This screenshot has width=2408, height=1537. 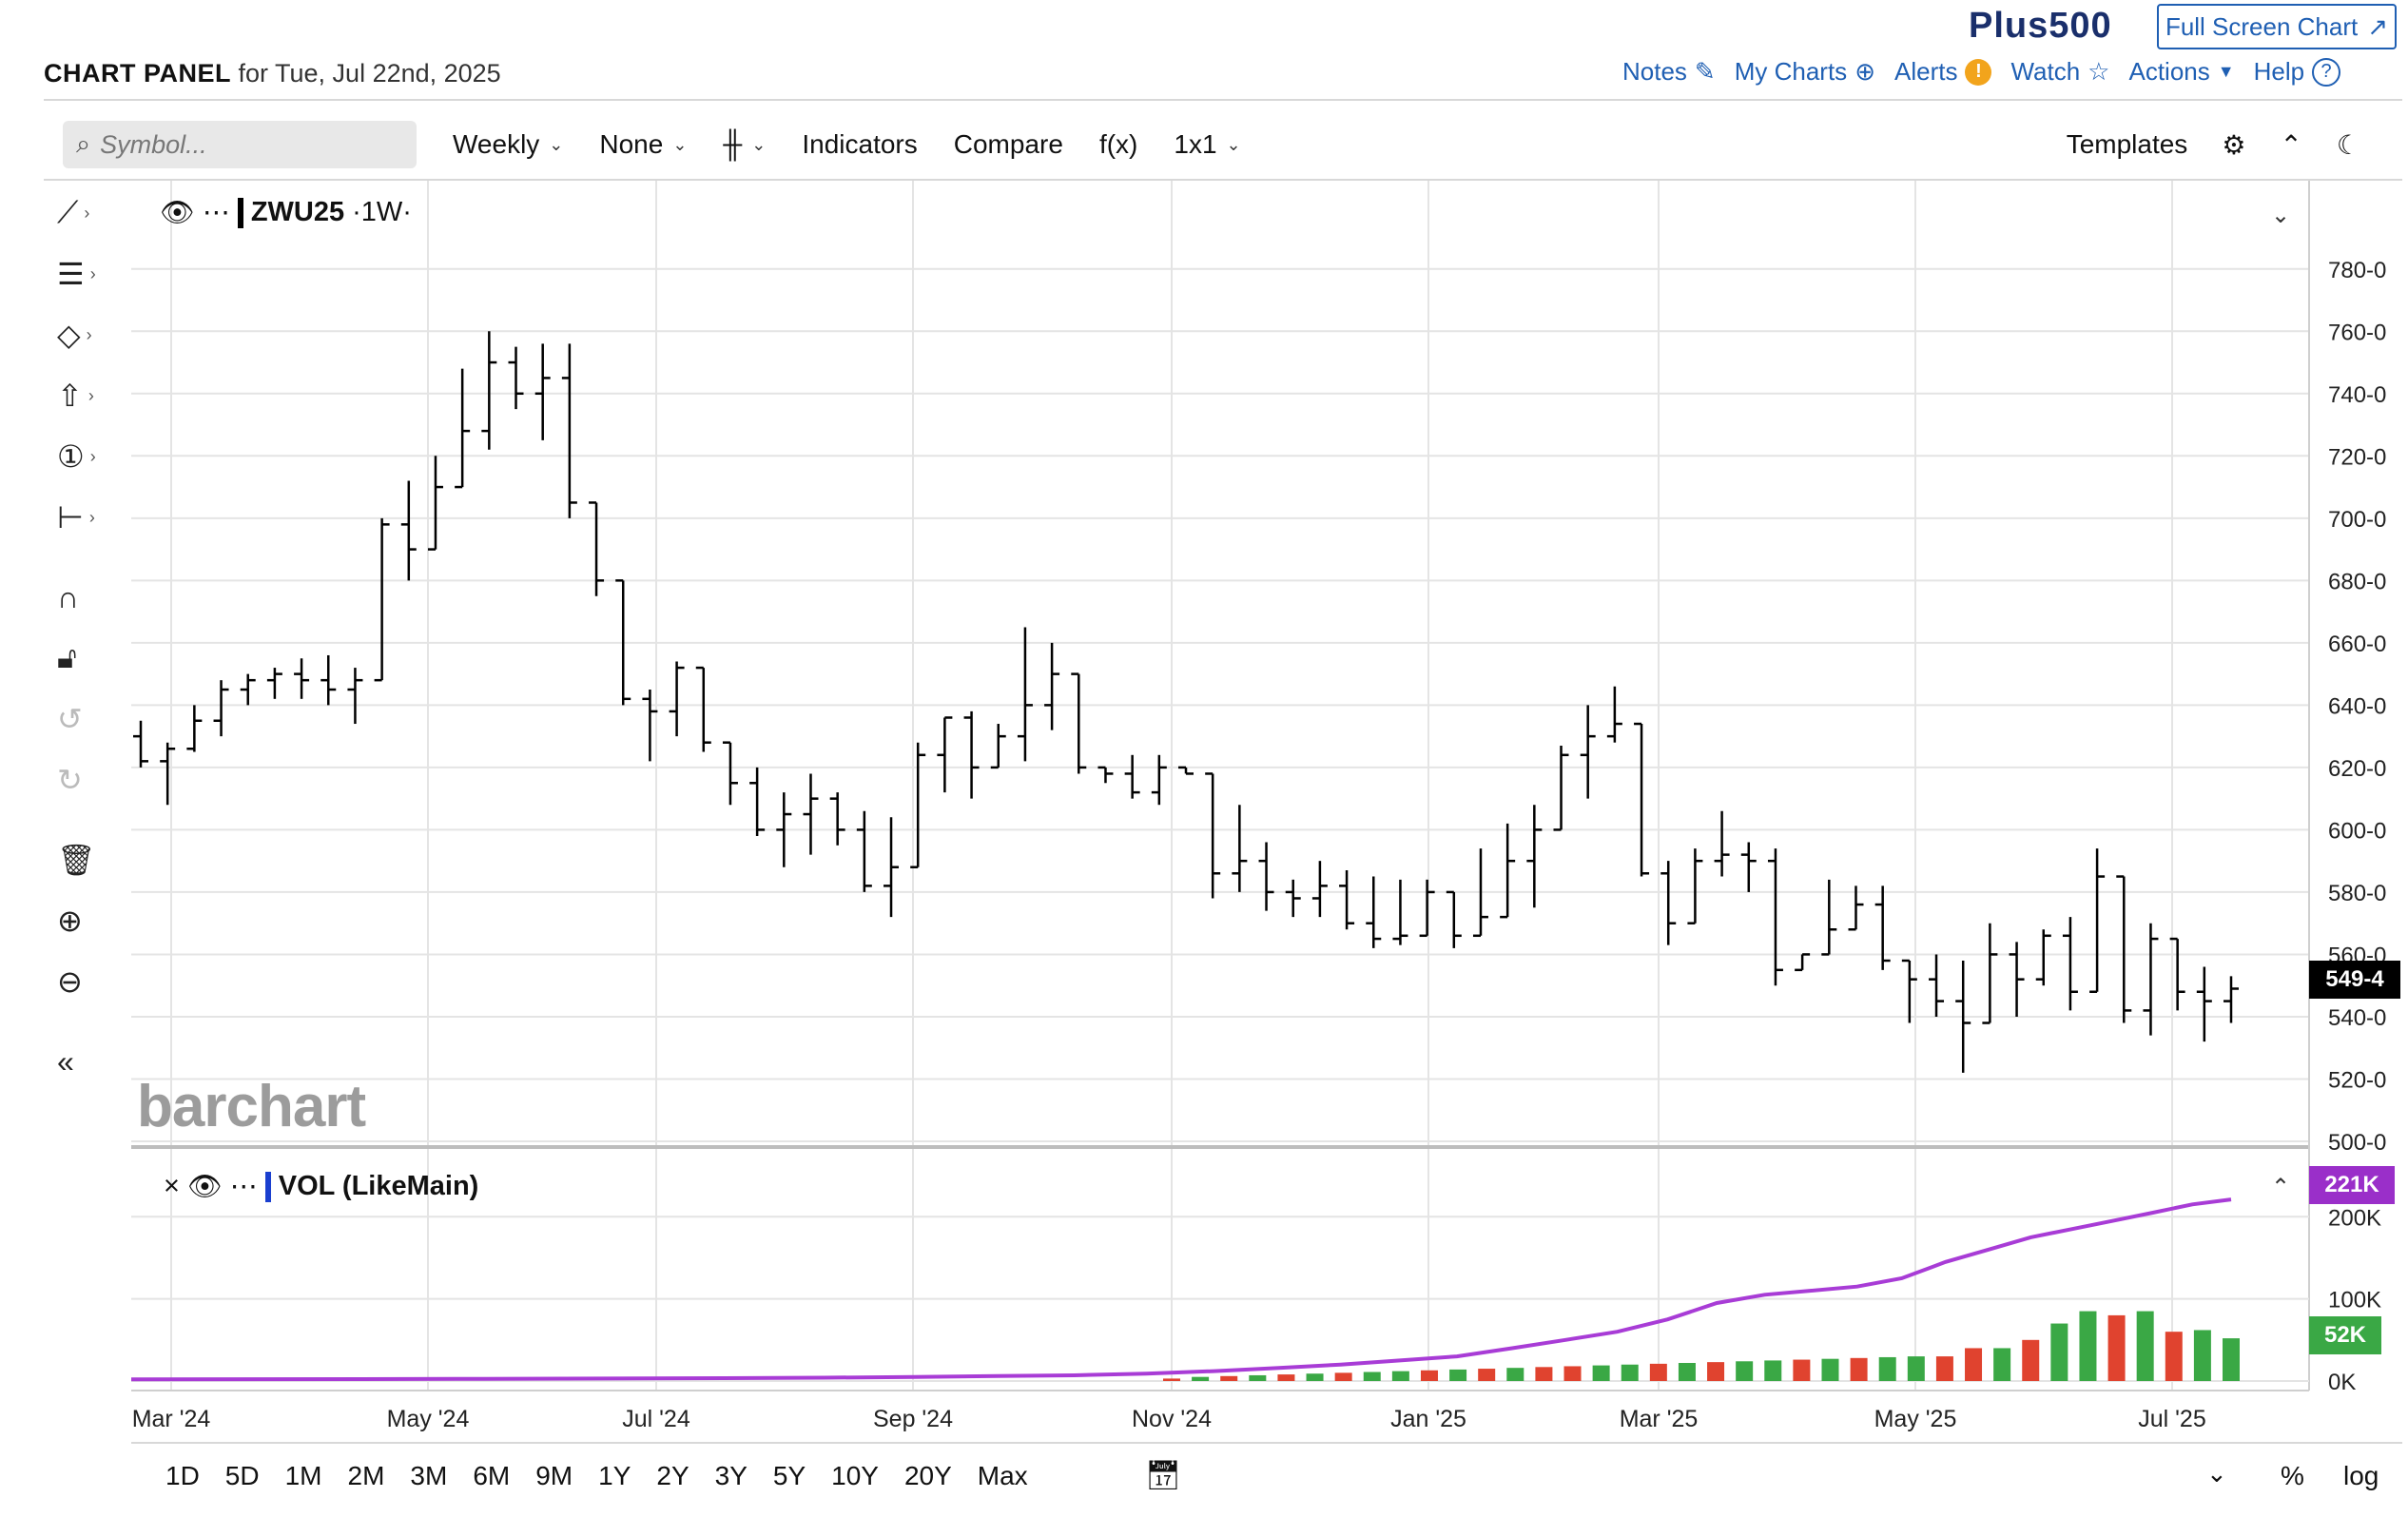 I want to click on fibonacci-tool: ☰ ›, so click(x=86, y=274).